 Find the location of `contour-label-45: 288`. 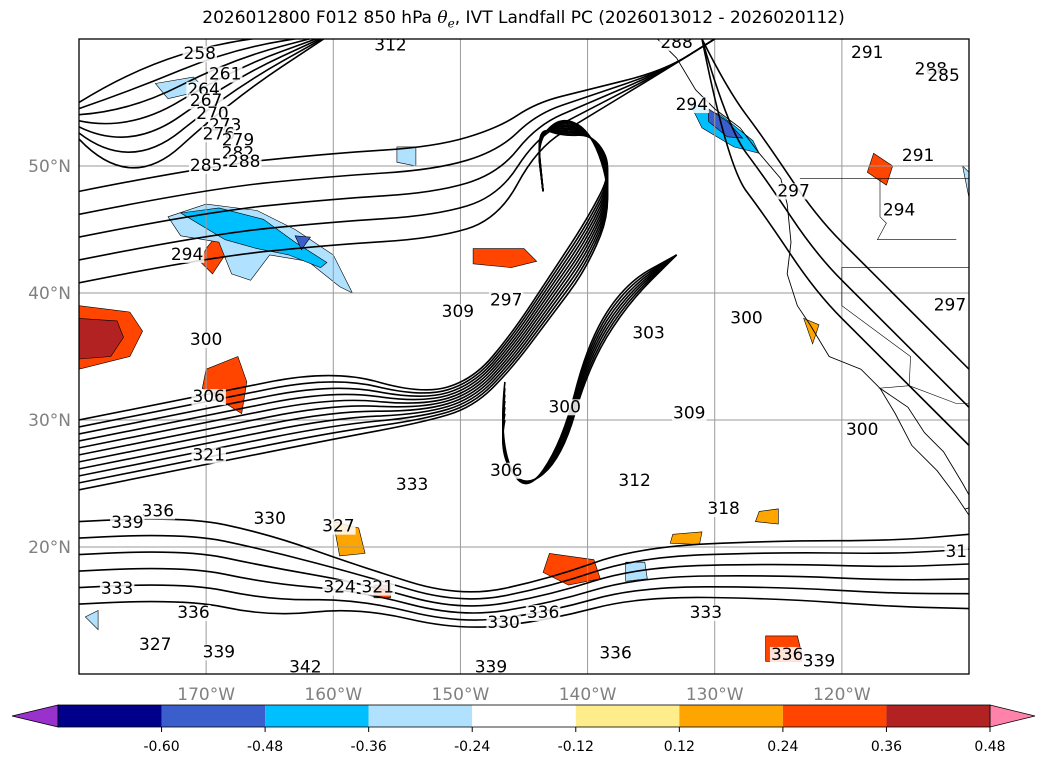

contour-label-45: 288 is located at coordinates (676, 43).